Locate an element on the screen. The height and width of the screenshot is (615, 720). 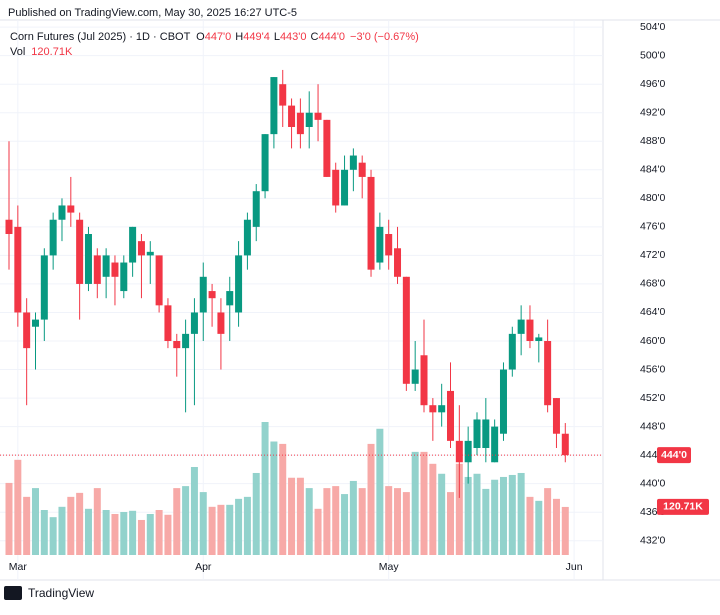
volume-legend: Vol 120.71K is located at coordinates (41, 52).